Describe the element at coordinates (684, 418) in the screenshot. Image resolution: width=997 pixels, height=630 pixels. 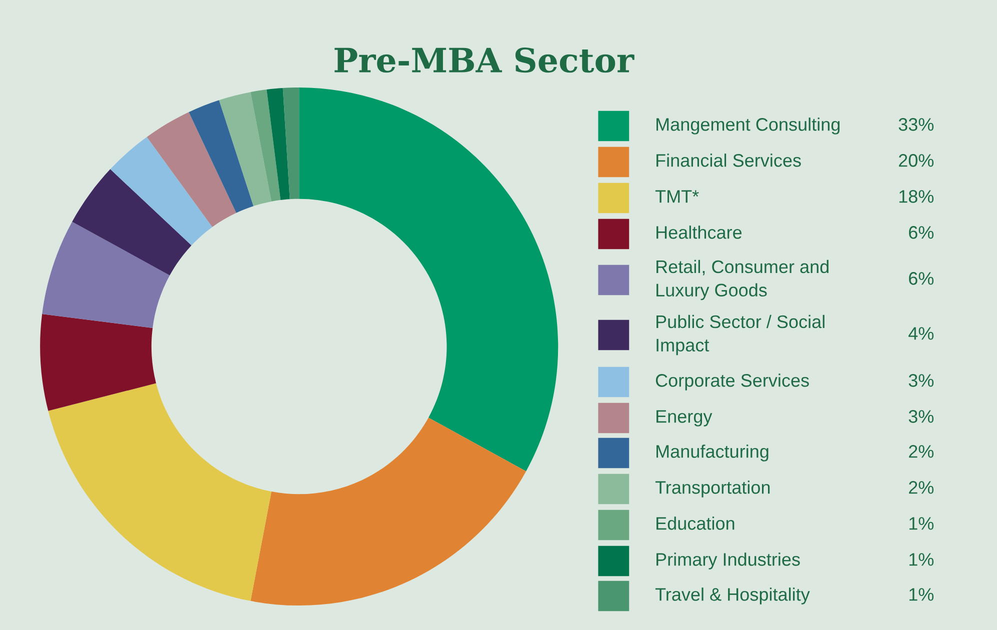
I see `legend-label: Energy` at that location.